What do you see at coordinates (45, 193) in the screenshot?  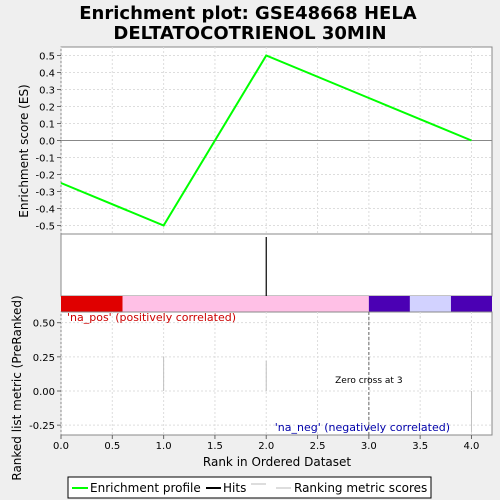 I see `es-y-tick-label: -0.3` at bounding box center [45, 193].